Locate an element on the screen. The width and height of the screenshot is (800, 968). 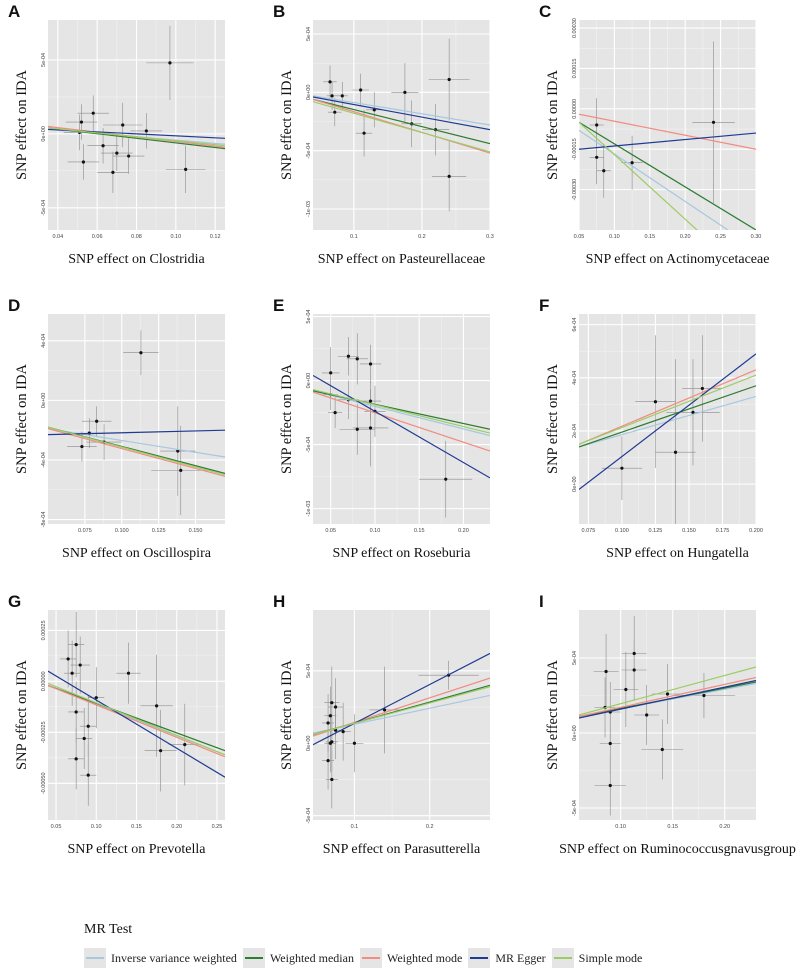
y-tick-label-a: 0e+00 is located at coordinates (44, 133).